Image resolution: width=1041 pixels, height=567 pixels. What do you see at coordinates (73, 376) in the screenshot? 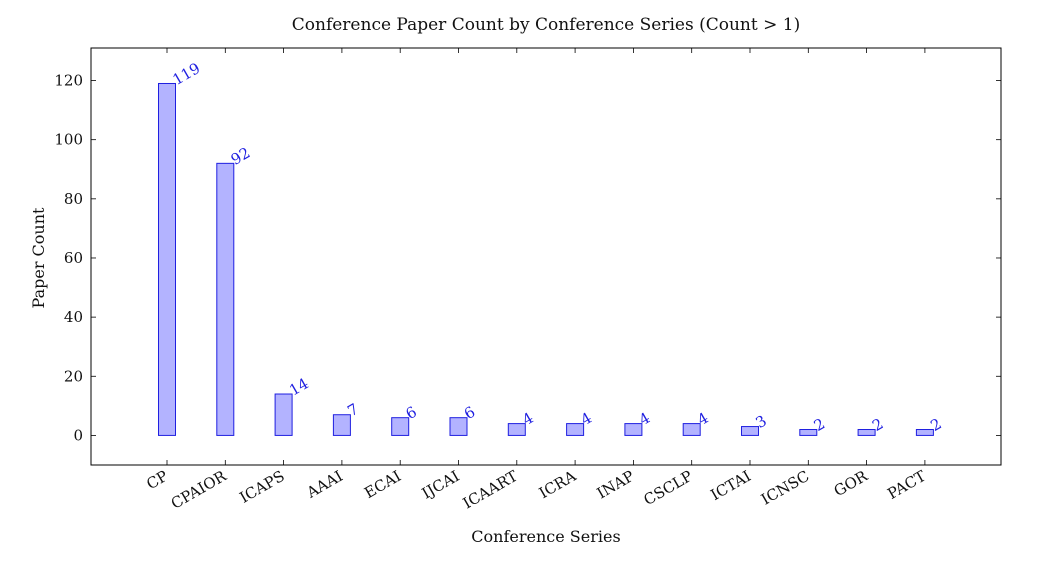
I see `y-tick-label: 20` at bounding box center [73, 376].